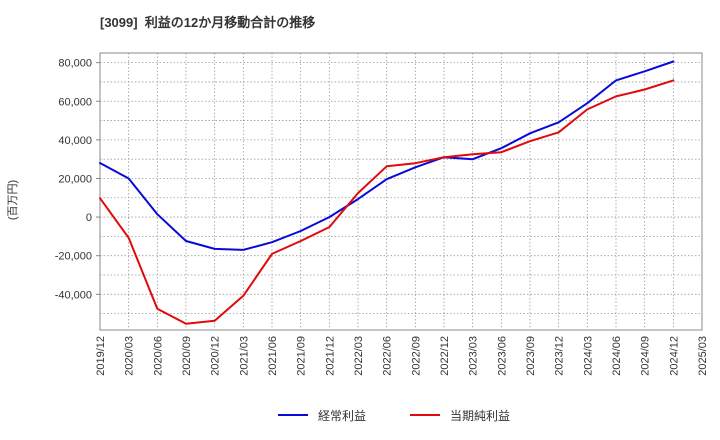 The image size is (720, 440). What do you see at coordinates (73, 257) in the screenshot?
I see `y-tick-label: -20,000` at bounding box center [73, 257].